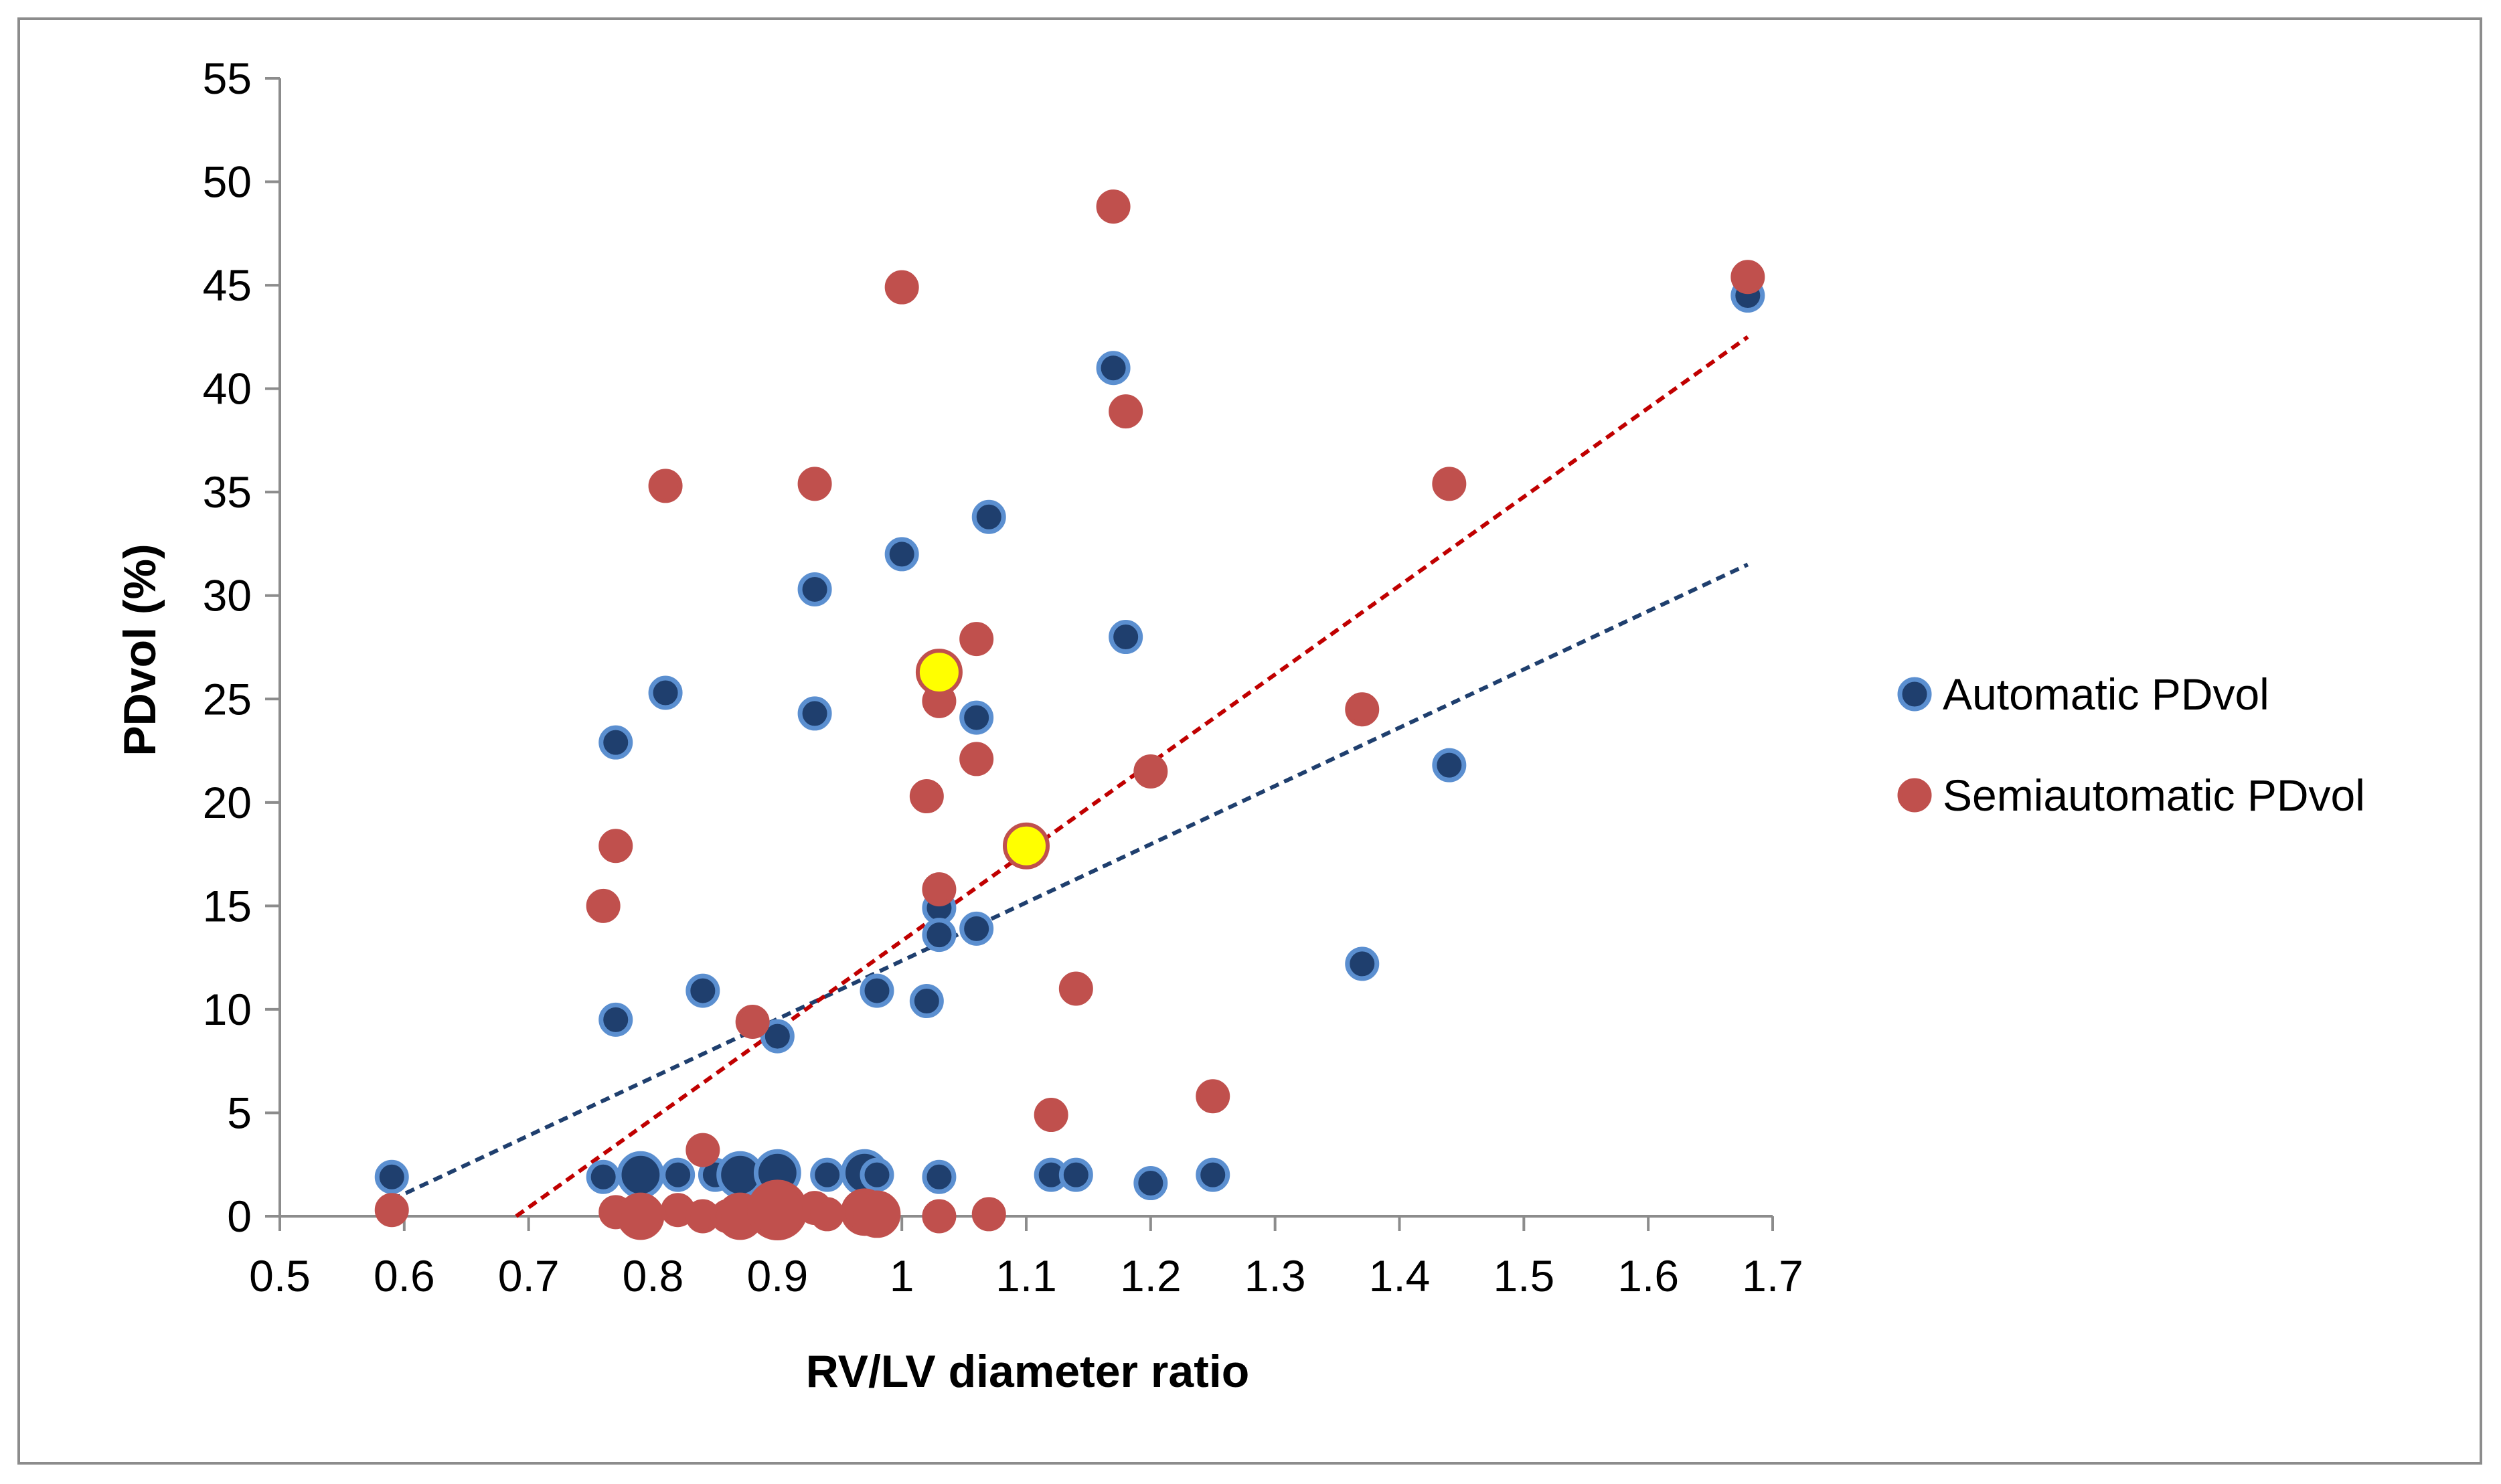  I want to click on x-tick-label: 1.5, so click(1523, 1276).